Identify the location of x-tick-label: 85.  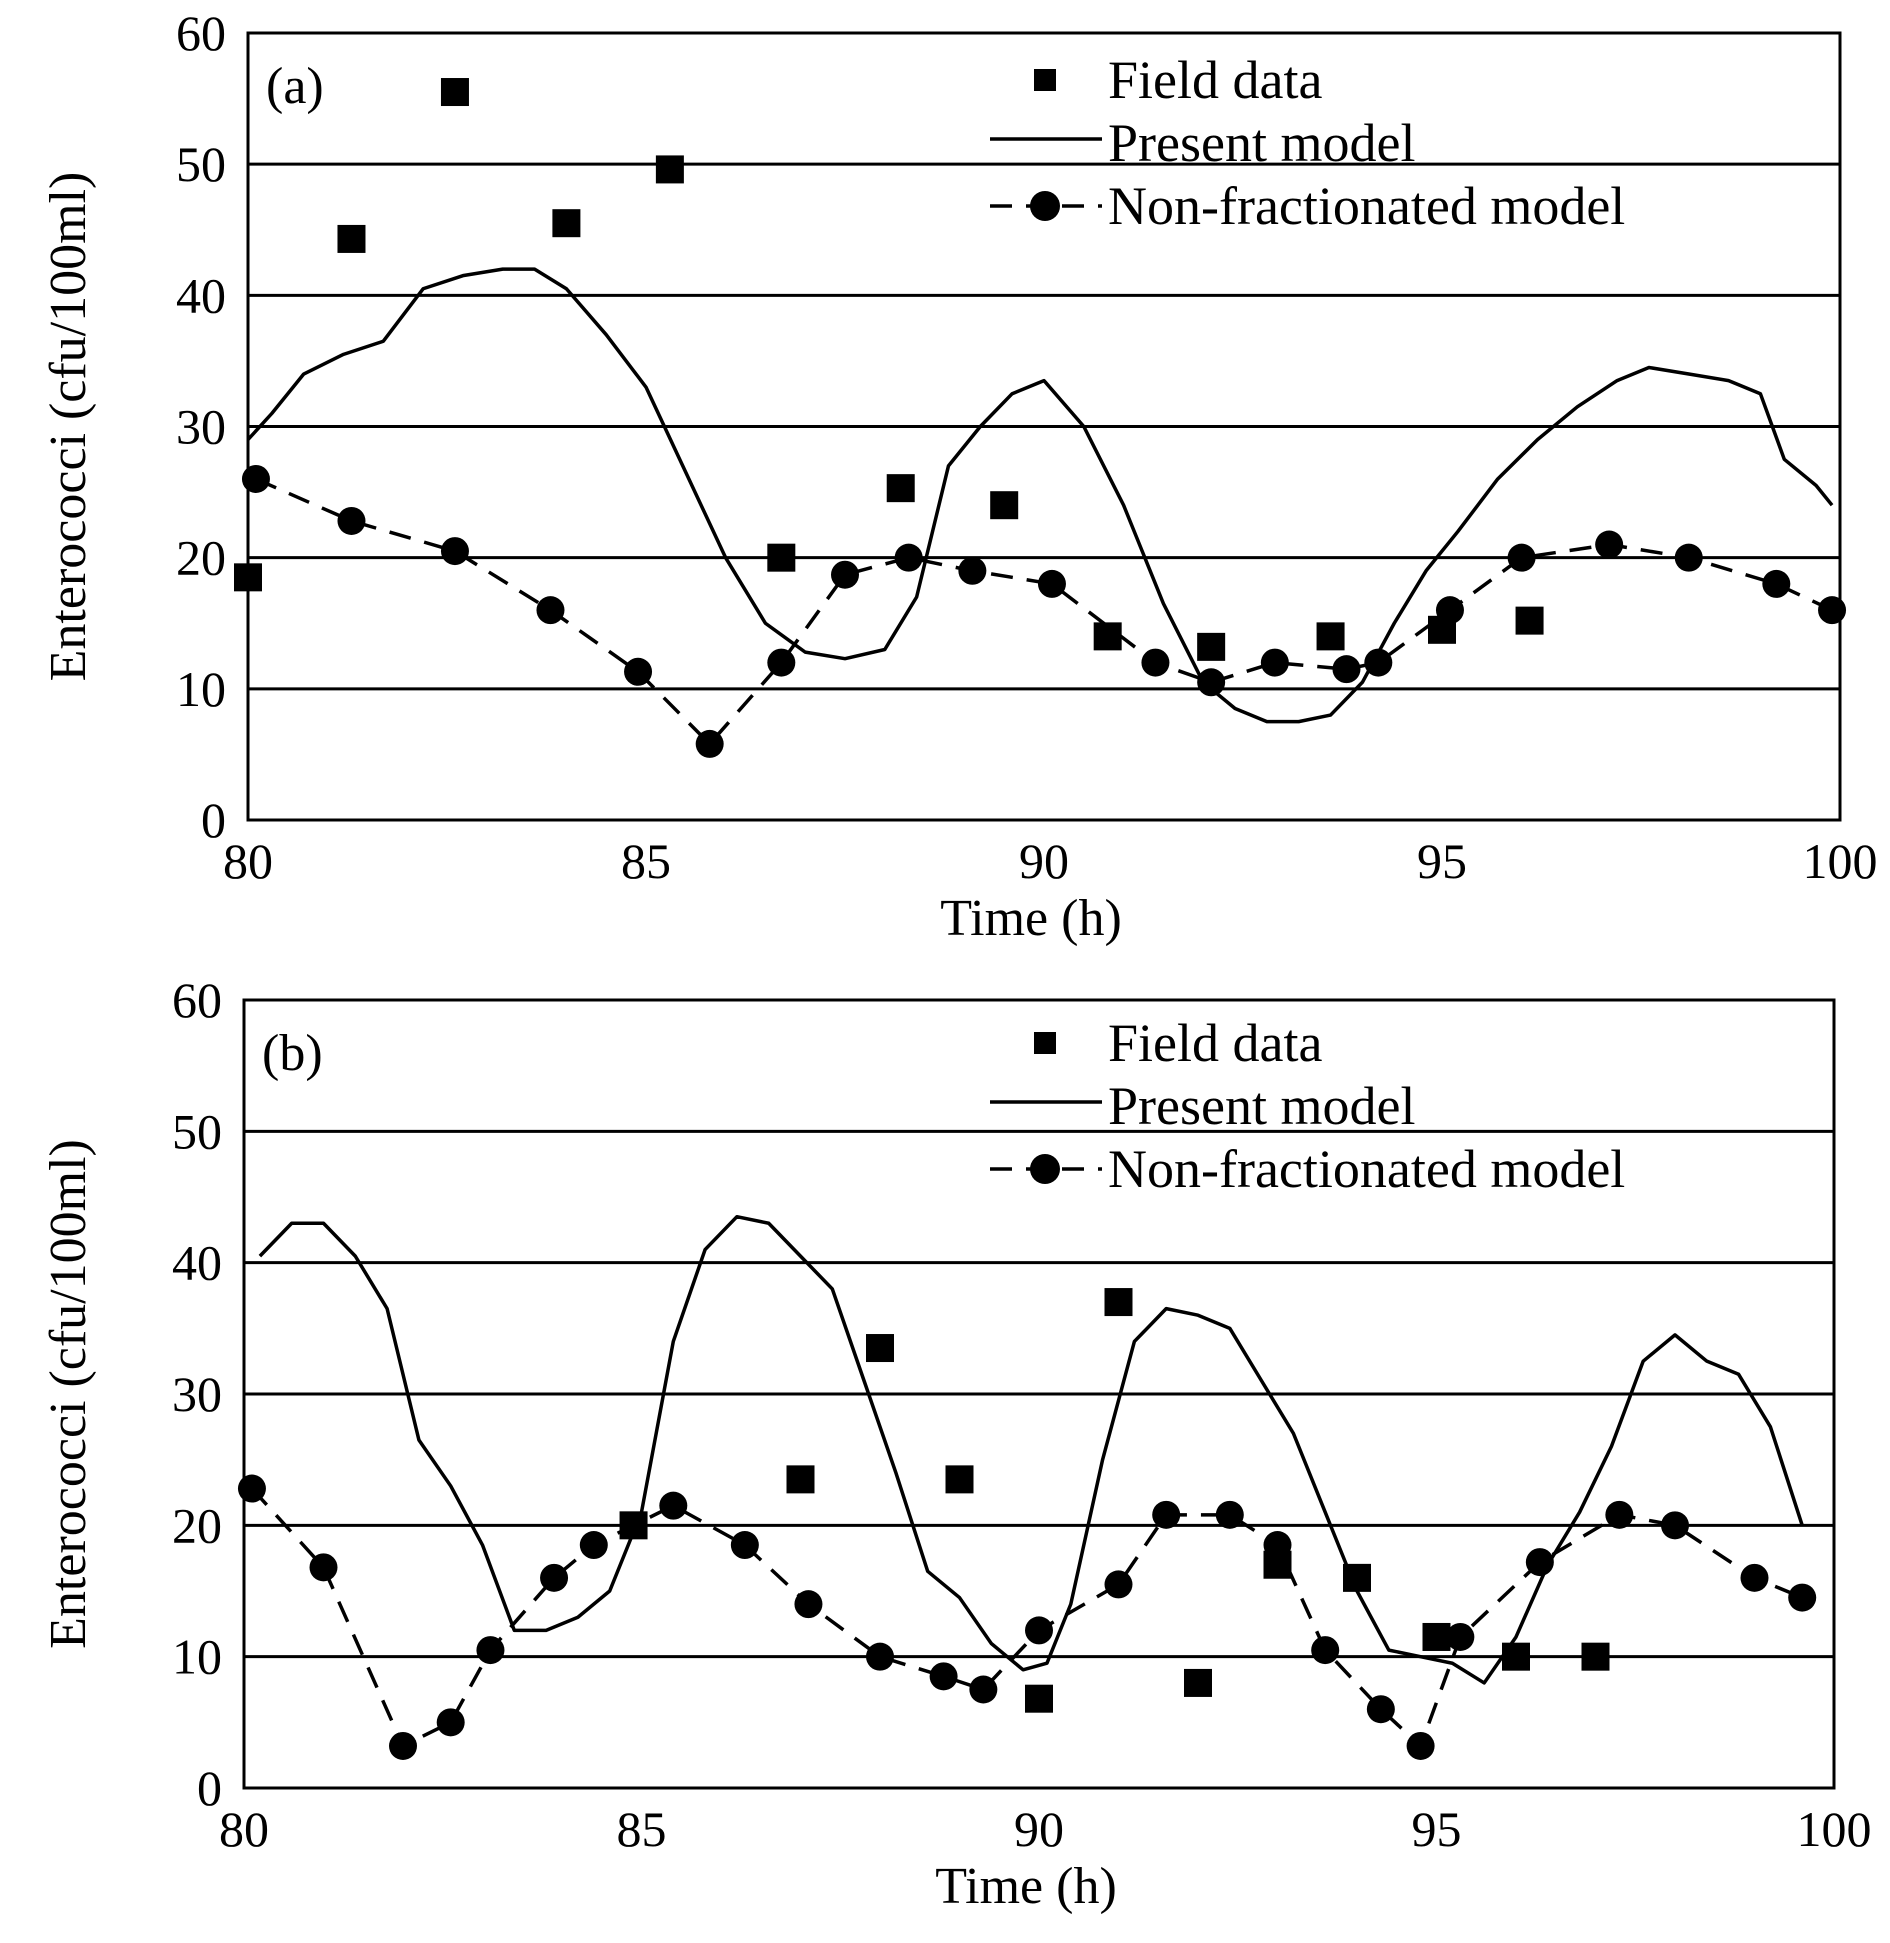
(642, 1829).